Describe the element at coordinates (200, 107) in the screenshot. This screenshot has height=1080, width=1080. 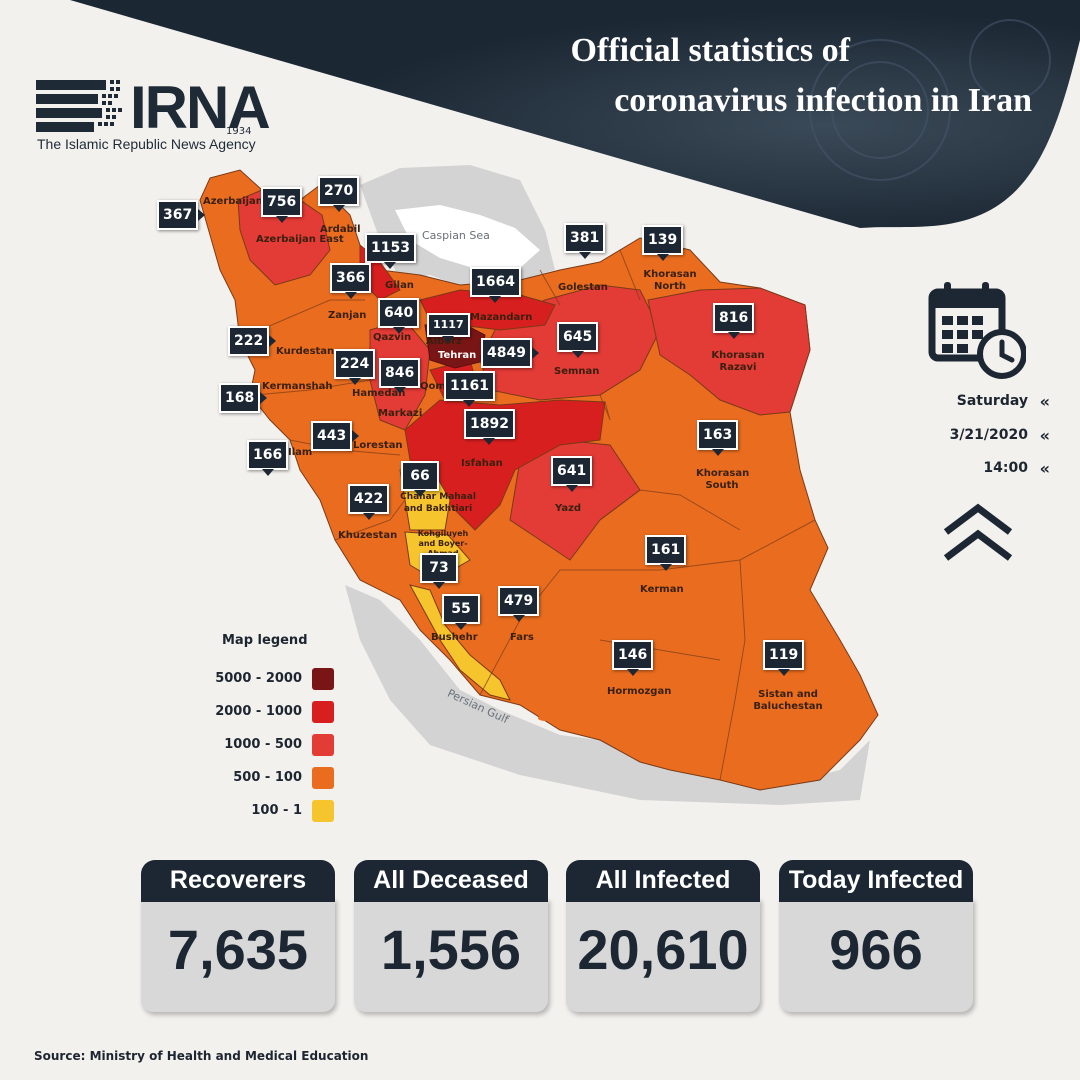
I see `logo-wordmark: IRNA` at that location.